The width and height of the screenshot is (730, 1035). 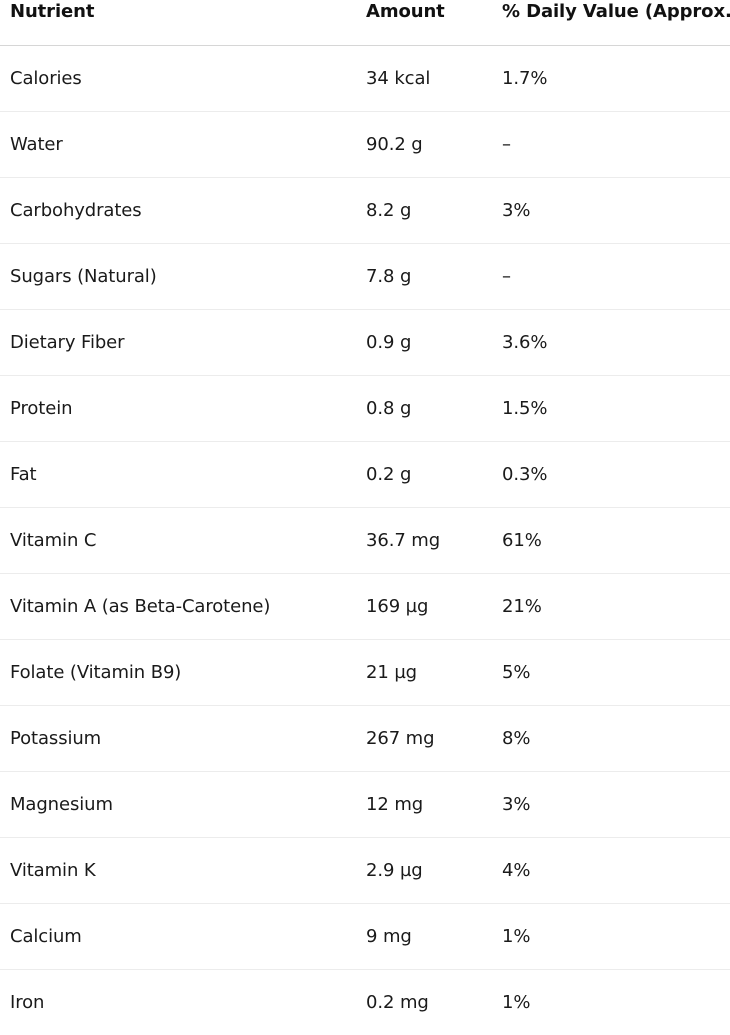 I want to click on table-header-row: Nutrient Amount % Daily Value (Approx.), so click(x=365, y=23).